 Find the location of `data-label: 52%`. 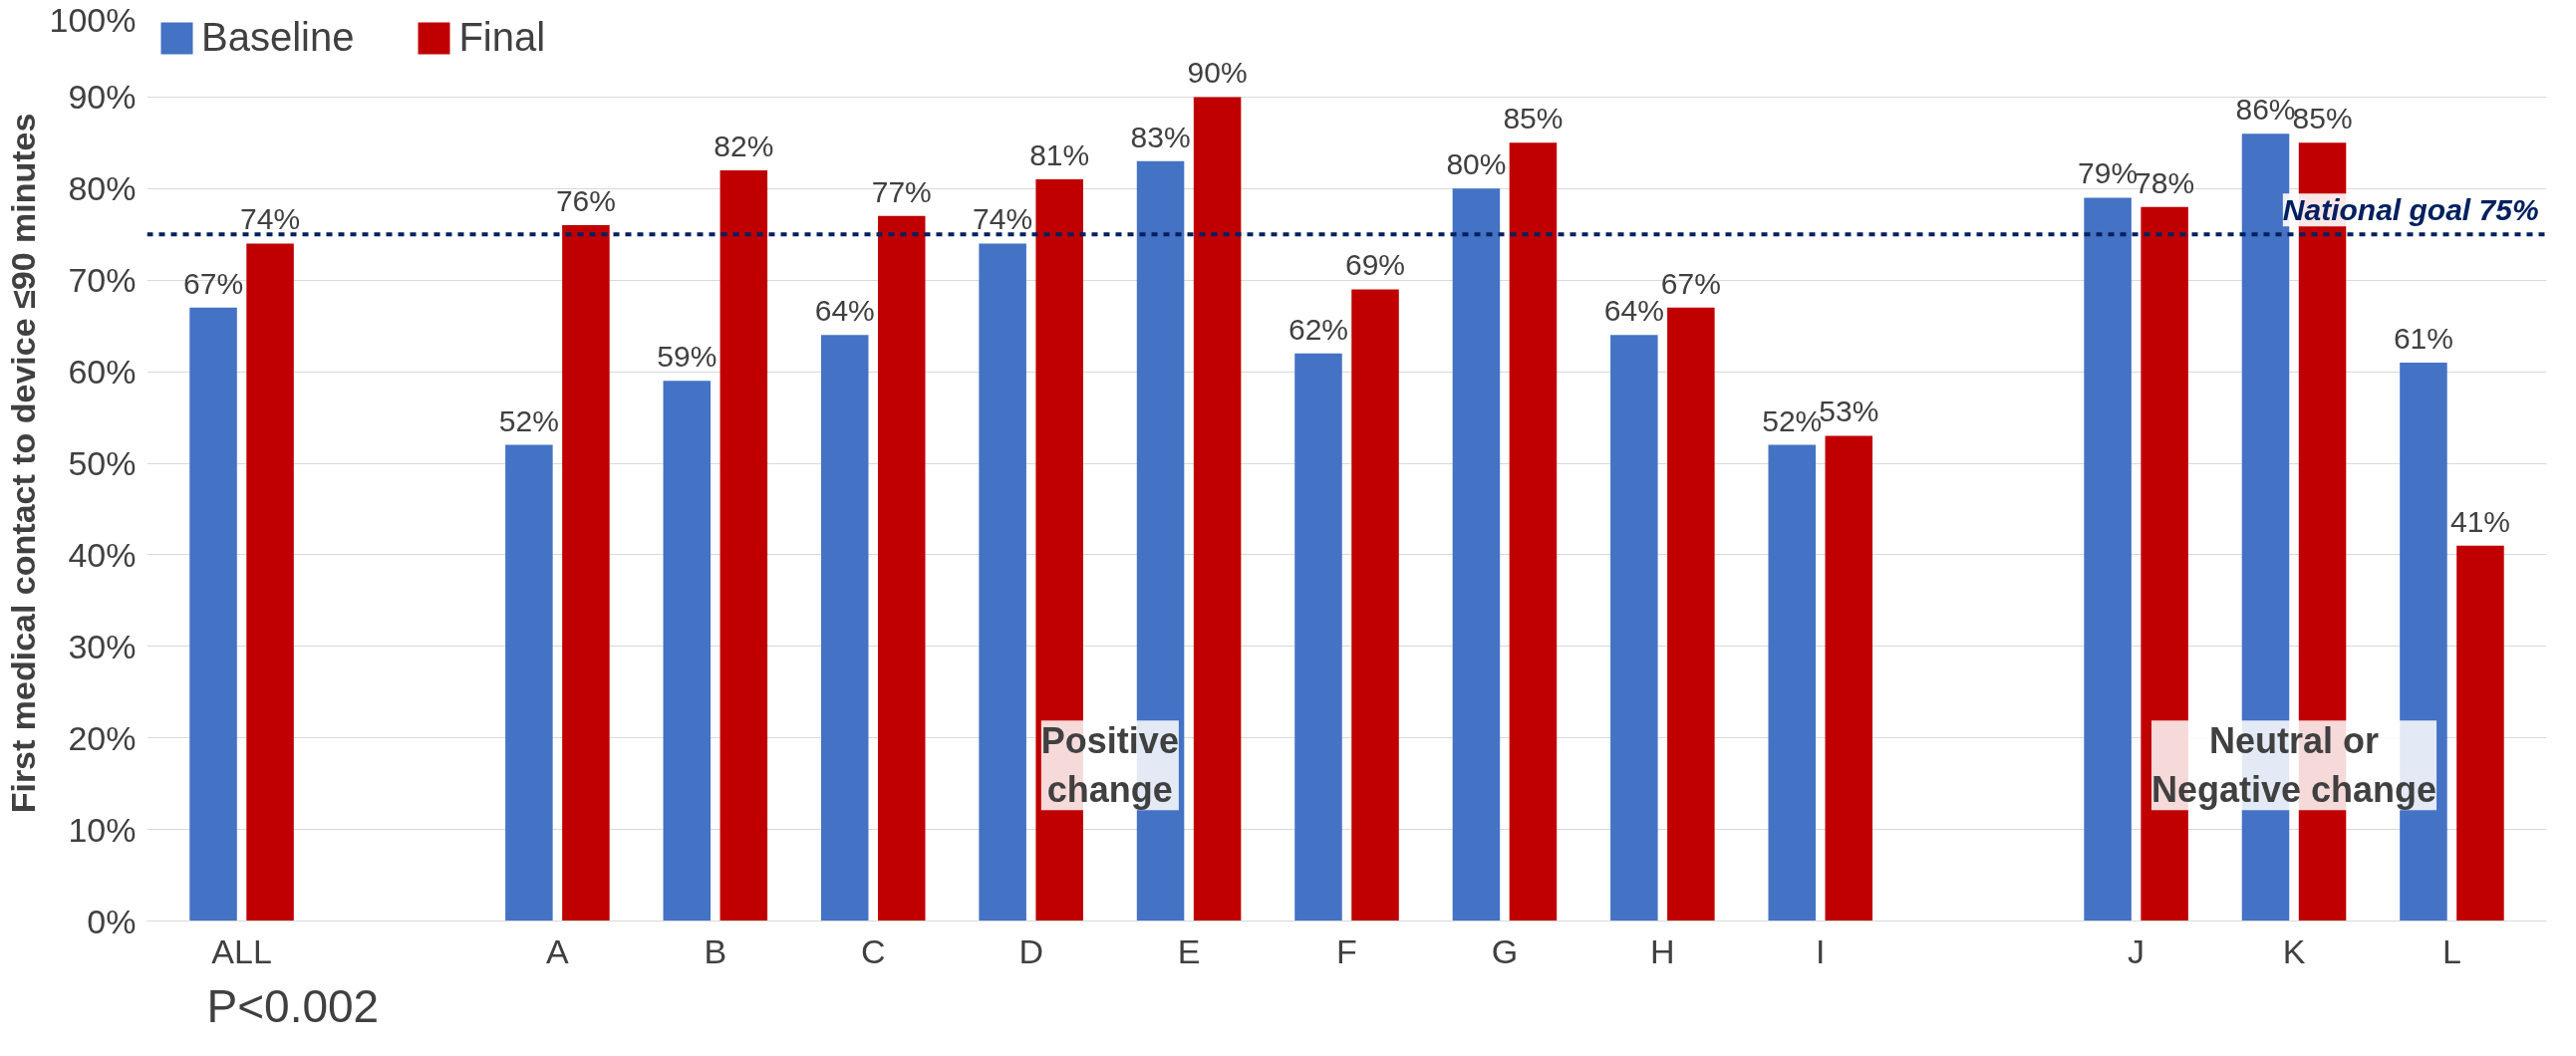

data-label: 52% is located at coordinates (528, 420).